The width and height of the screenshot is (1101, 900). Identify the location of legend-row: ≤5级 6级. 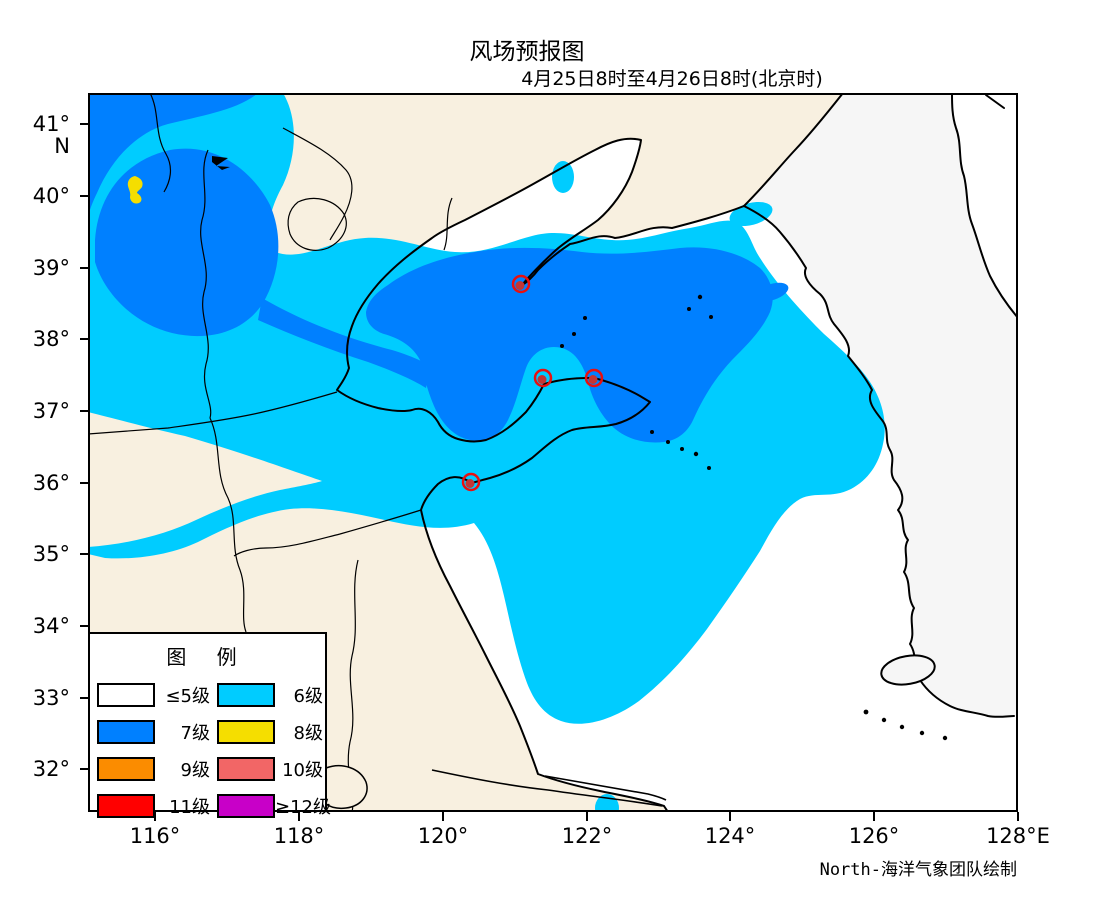
(207, 695).